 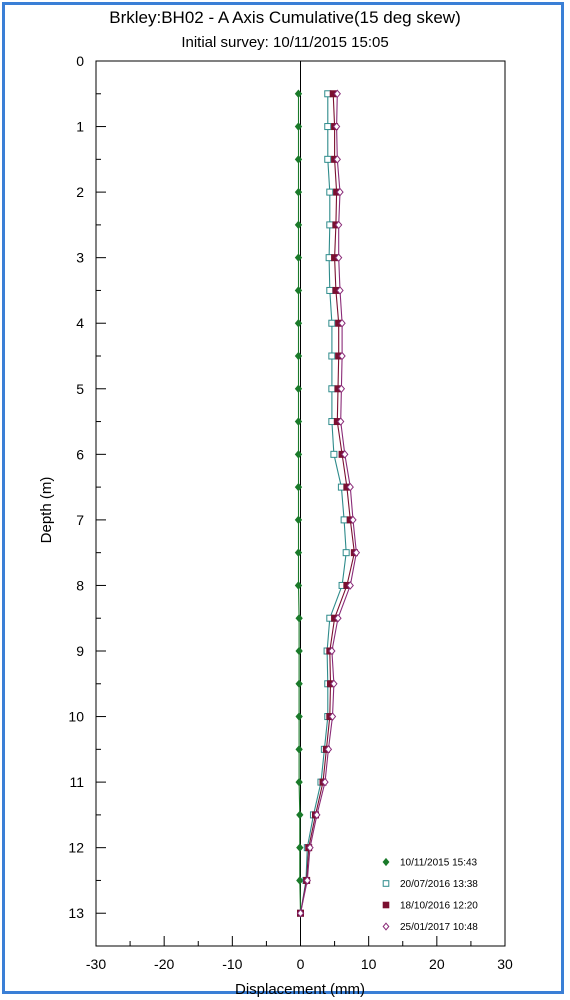 What do you see at coordinates (80, 258) in the screenshot?
I see `y-tick-label: 3` at bounding box center [80, 258].